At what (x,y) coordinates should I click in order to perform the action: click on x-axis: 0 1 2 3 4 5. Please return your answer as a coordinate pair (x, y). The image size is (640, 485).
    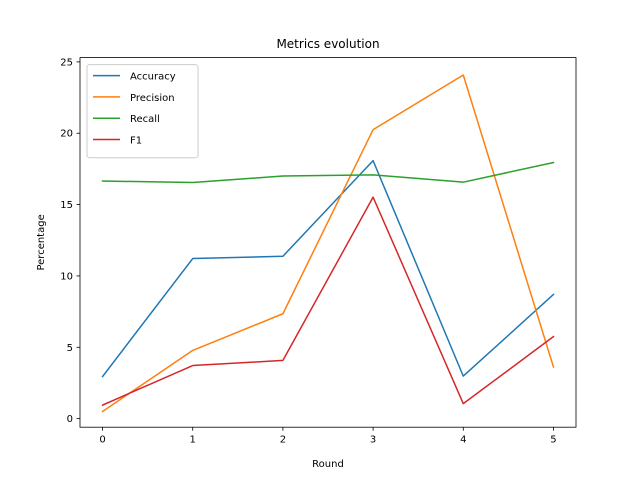
    Looking at the image, I should click on (328, 436).